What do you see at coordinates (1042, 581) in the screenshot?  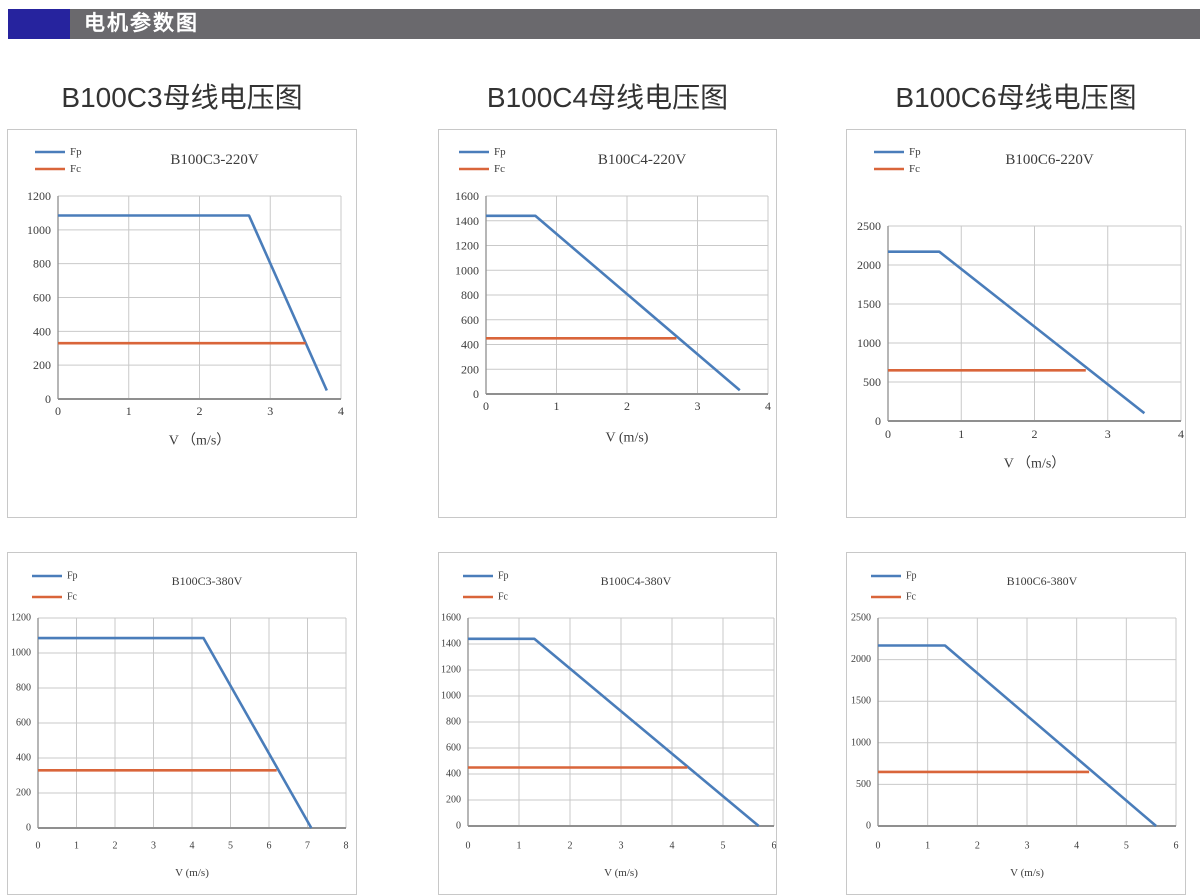 I see `svg-text: B100C6-380V` at bounding box center [1042, 581].